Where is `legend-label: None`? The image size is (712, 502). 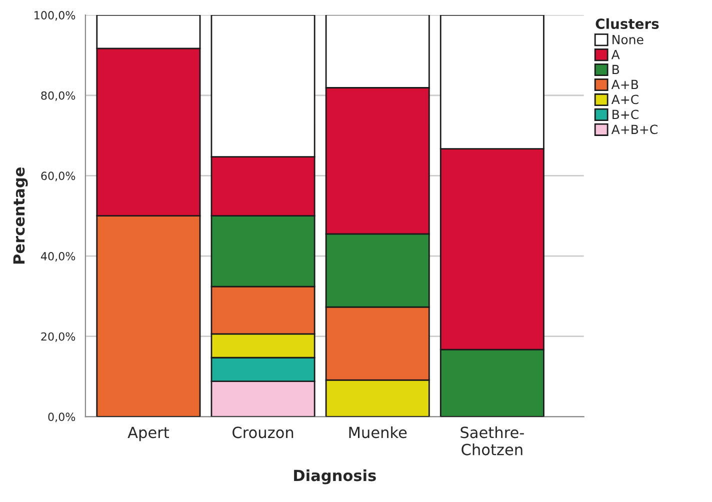
legend-label: None is located at coordinates (628, 39).